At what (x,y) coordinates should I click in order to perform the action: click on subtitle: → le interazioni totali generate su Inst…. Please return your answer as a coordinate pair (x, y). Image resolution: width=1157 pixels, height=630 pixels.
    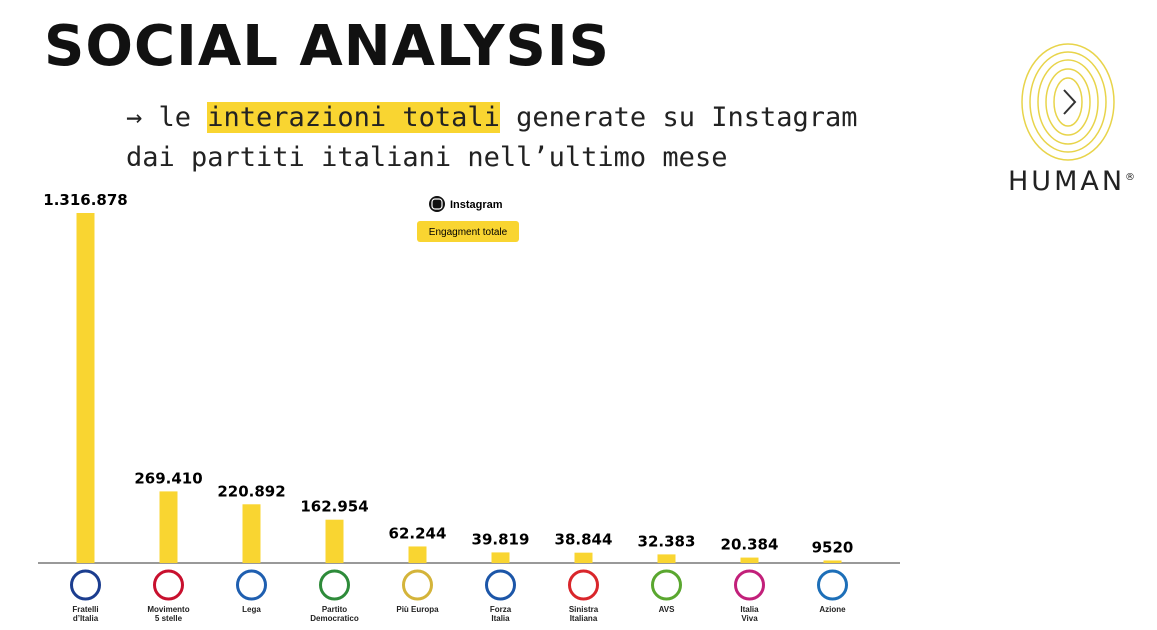
    Looking at the image, I should click on (492, 138).